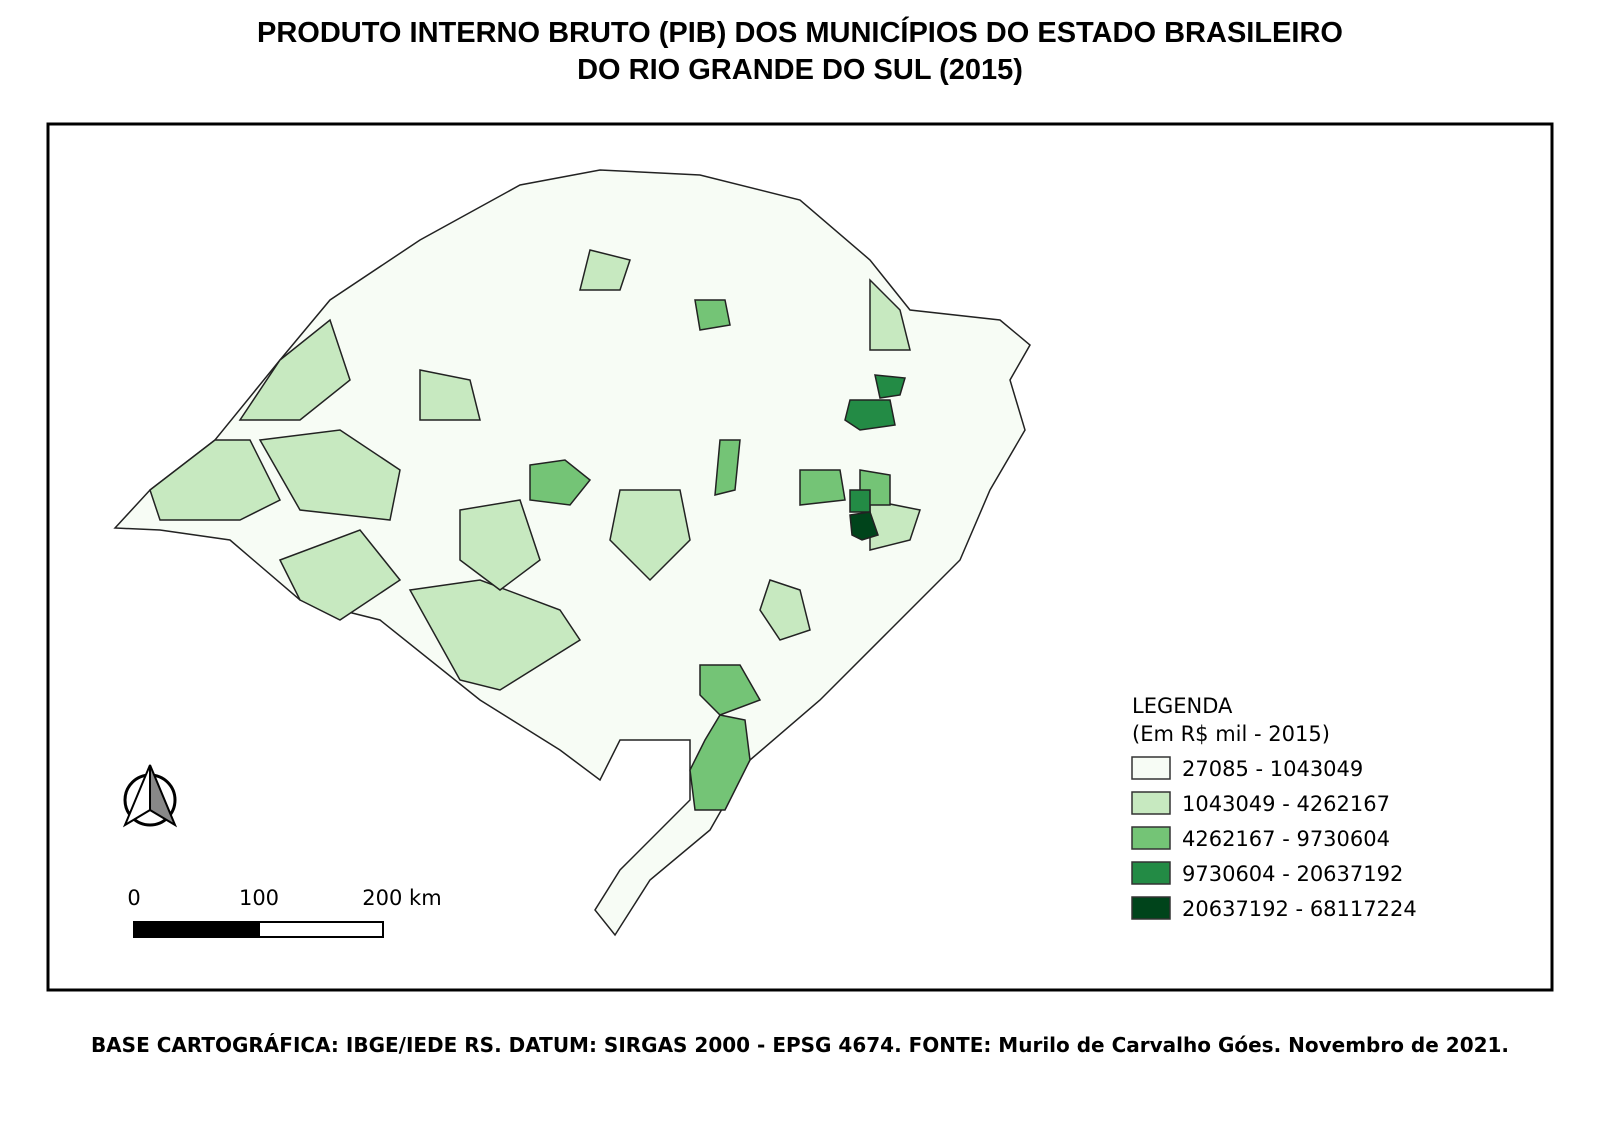  What do you see at coordinates (800, 70) in the screenshot?
I see `title: DO RIO GRANDE DO SUL (2015)` at bounding box center [800, 70].